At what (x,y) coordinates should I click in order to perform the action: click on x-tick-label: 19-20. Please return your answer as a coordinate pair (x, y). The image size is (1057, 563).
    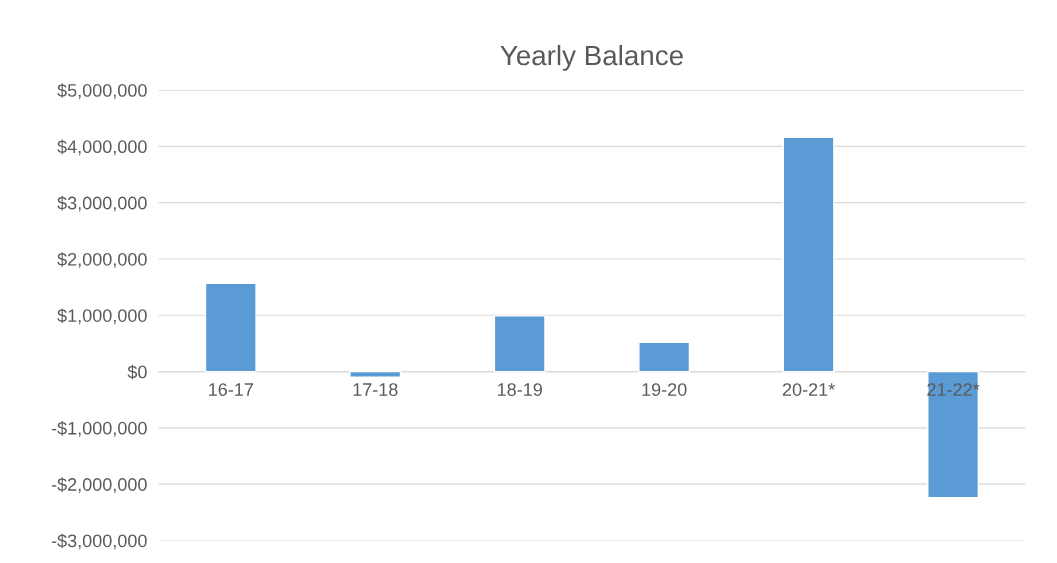
    Looking at the image, I should click on (664, 389).